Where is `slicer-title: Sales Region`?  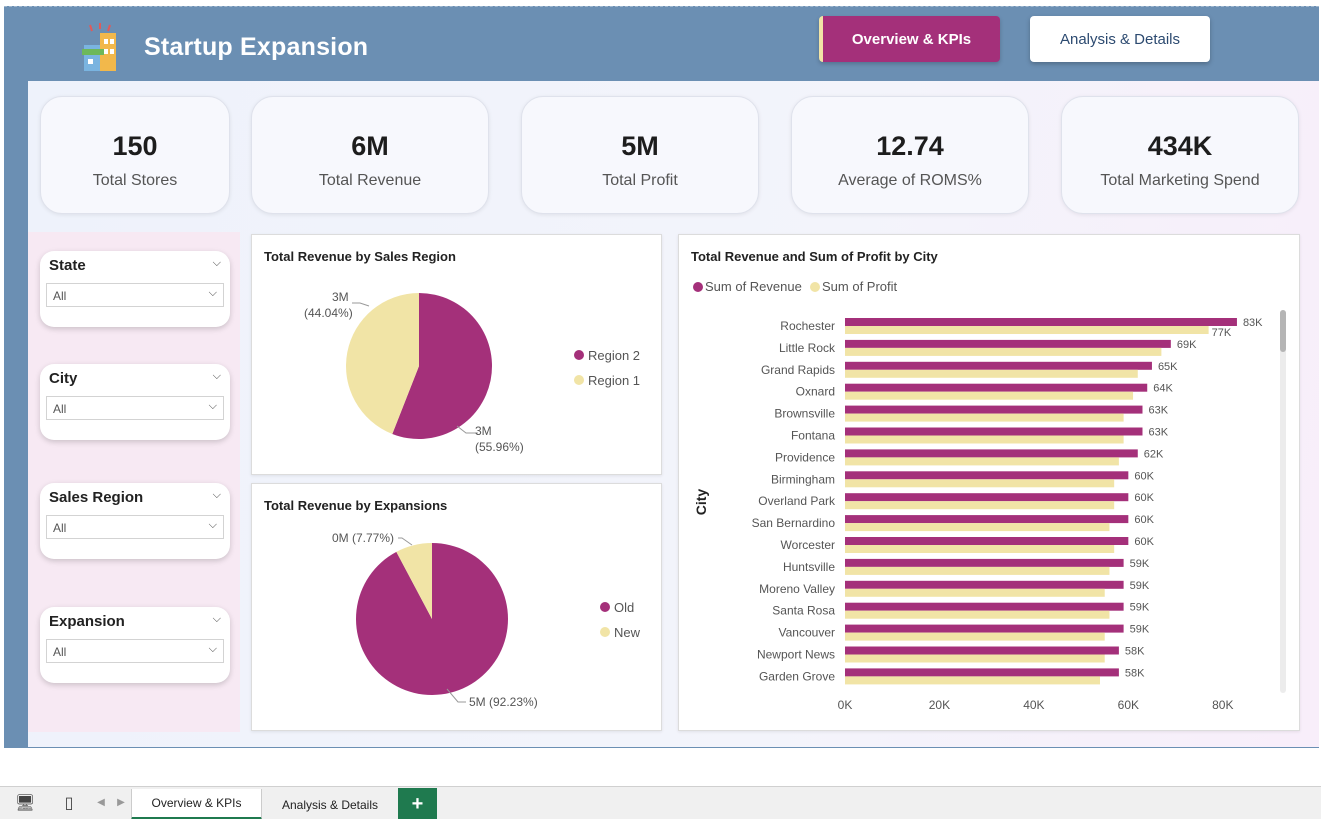 slicer-title: Sales Region is located at coordinates (96, 497).